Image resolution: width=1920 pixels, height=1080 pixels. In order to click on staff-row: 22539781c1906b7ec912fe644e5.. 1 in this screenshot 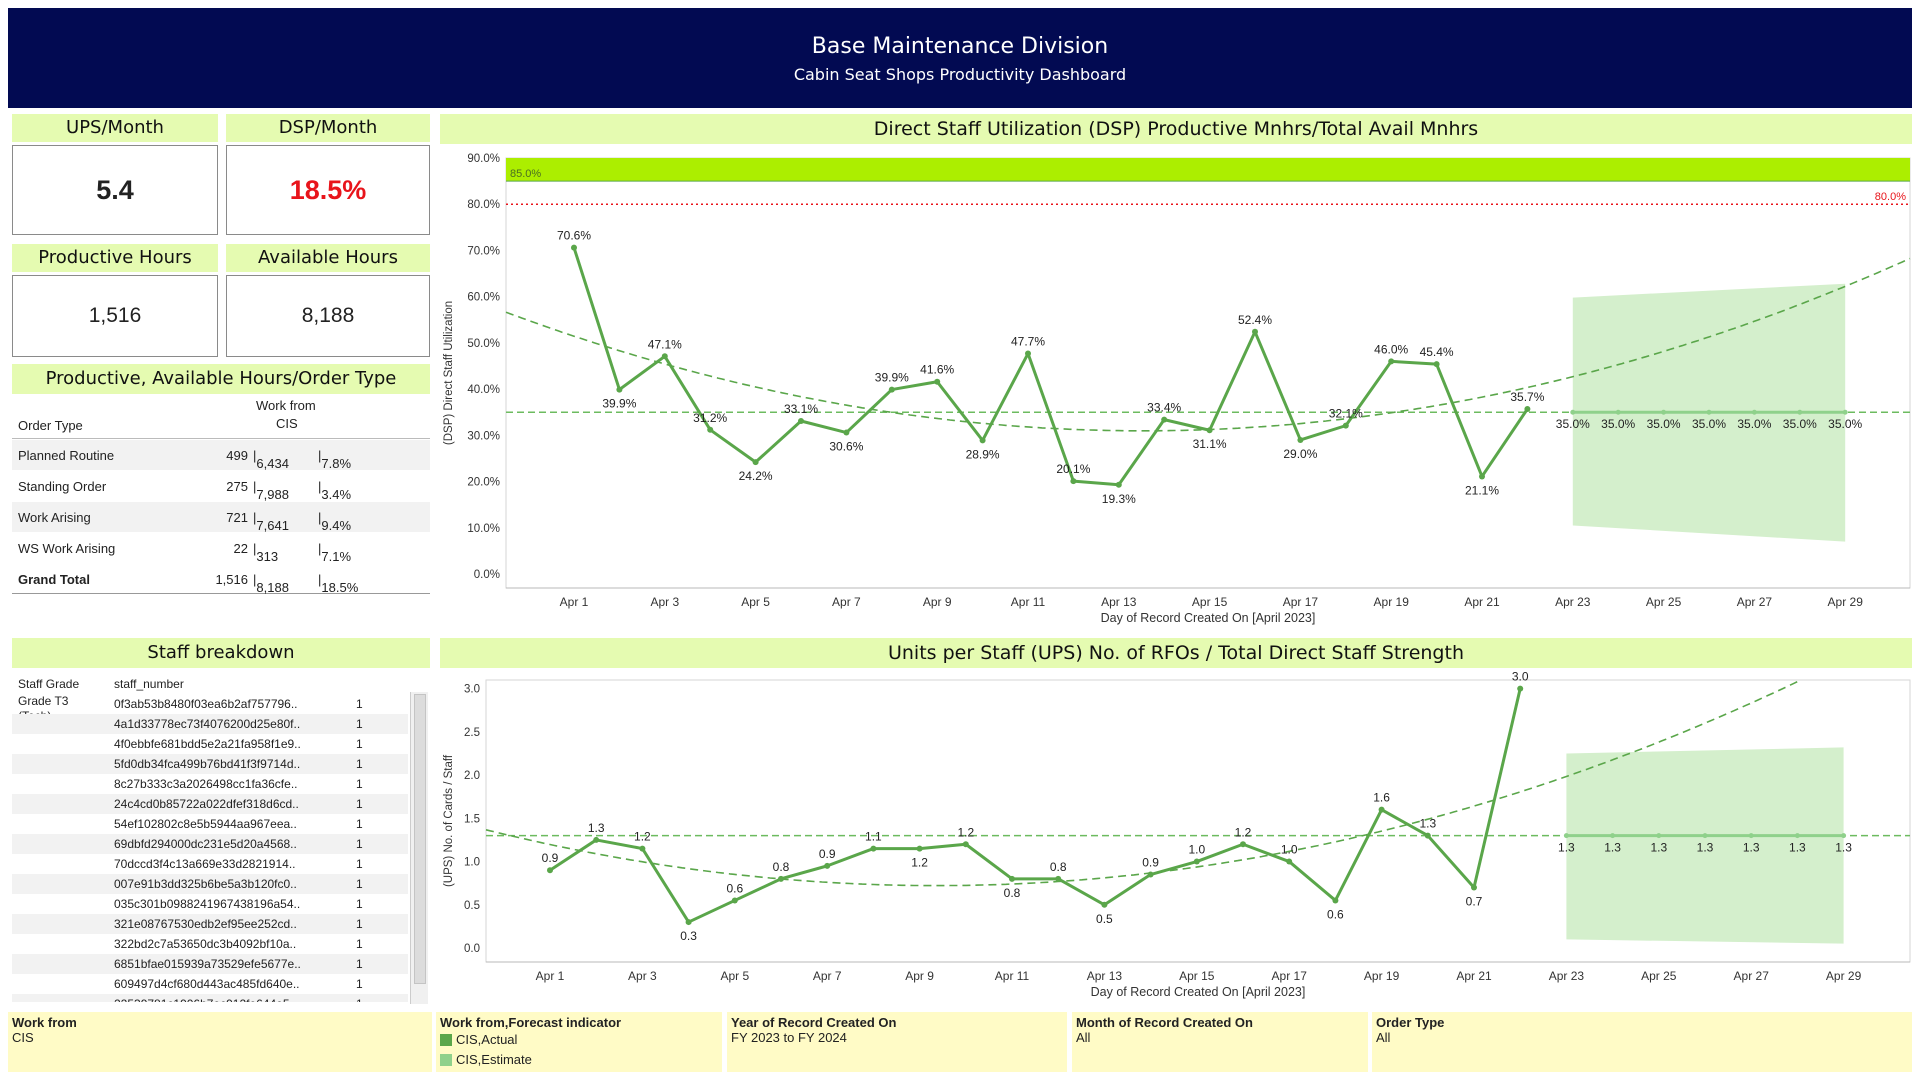, I will do `click(210, 998)`.